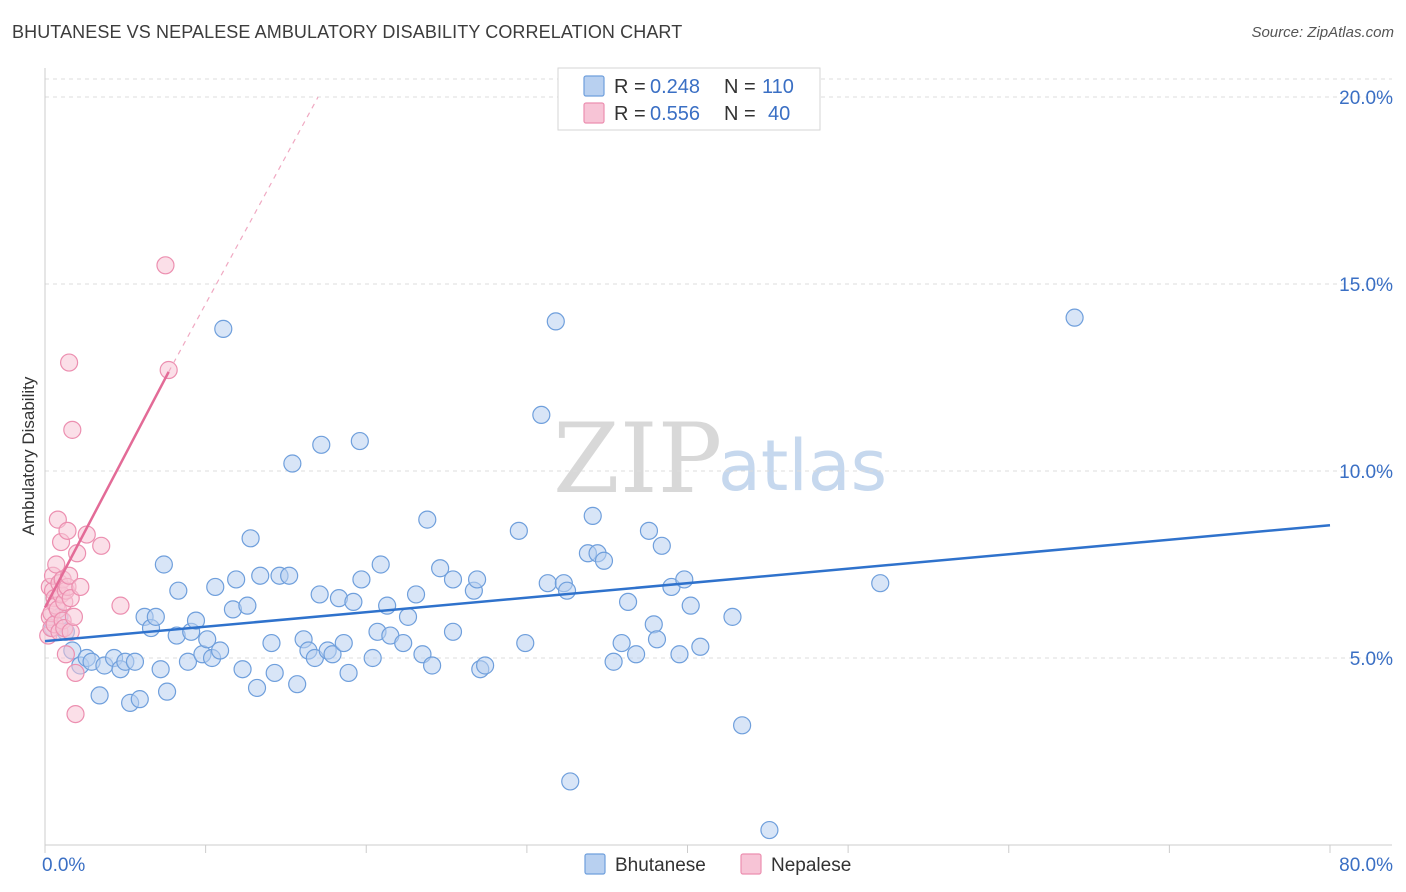 The height and width of the screenshot is (892, 1406). I want to click on legend-n-value-2: 40, so click(779, 114).